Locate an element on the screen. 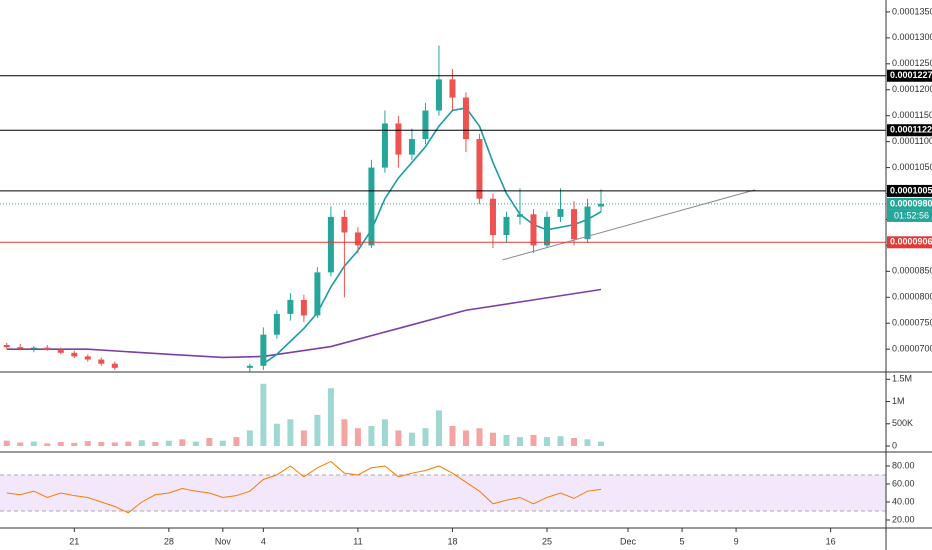 Image resolution: width=932 pixels, height=550 pixels. price-label: 0.0001122 is located at coordinates (911, 130).